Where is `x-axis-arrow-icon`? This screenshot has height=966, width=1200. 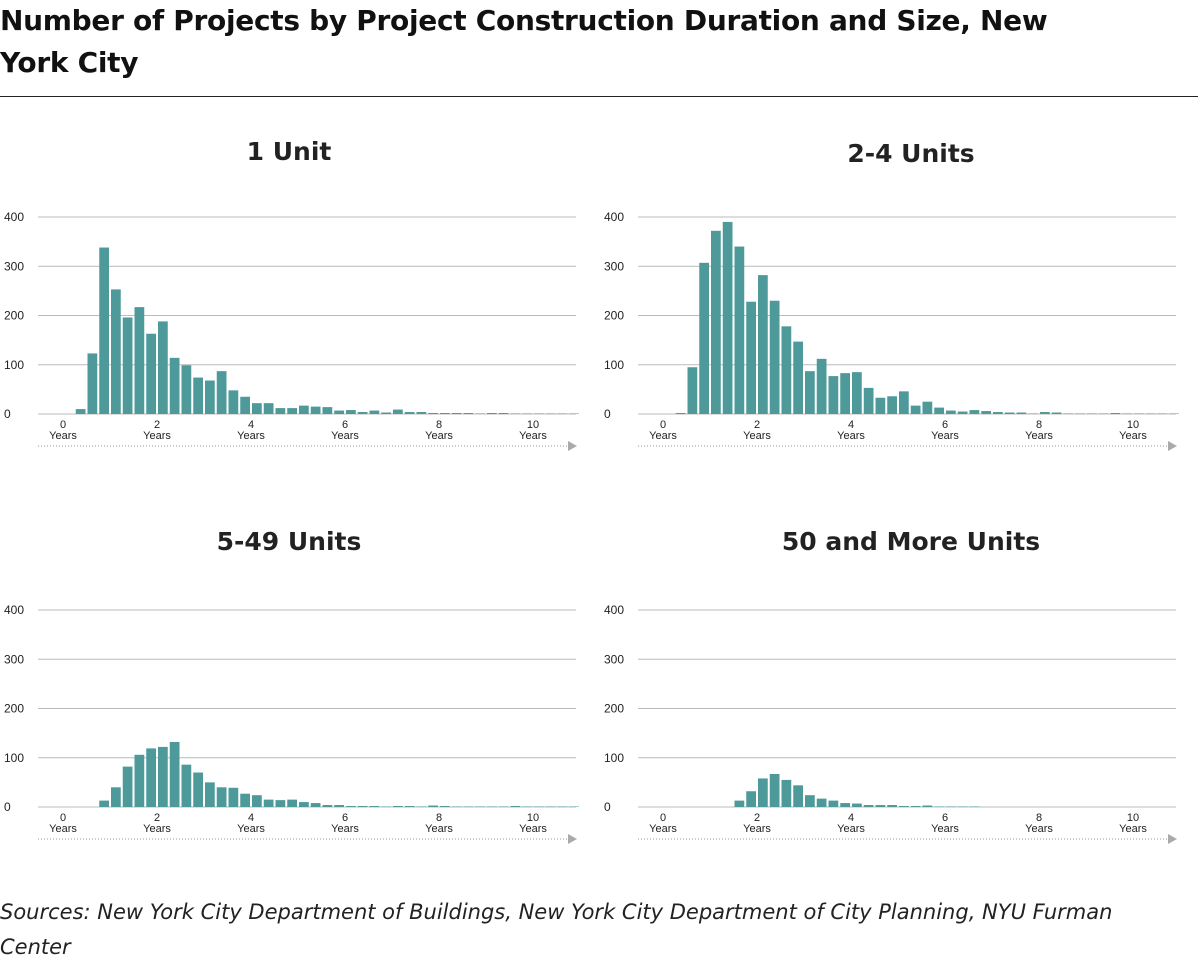 x-axis-arrow-icon is located at coordinates (572, 839).